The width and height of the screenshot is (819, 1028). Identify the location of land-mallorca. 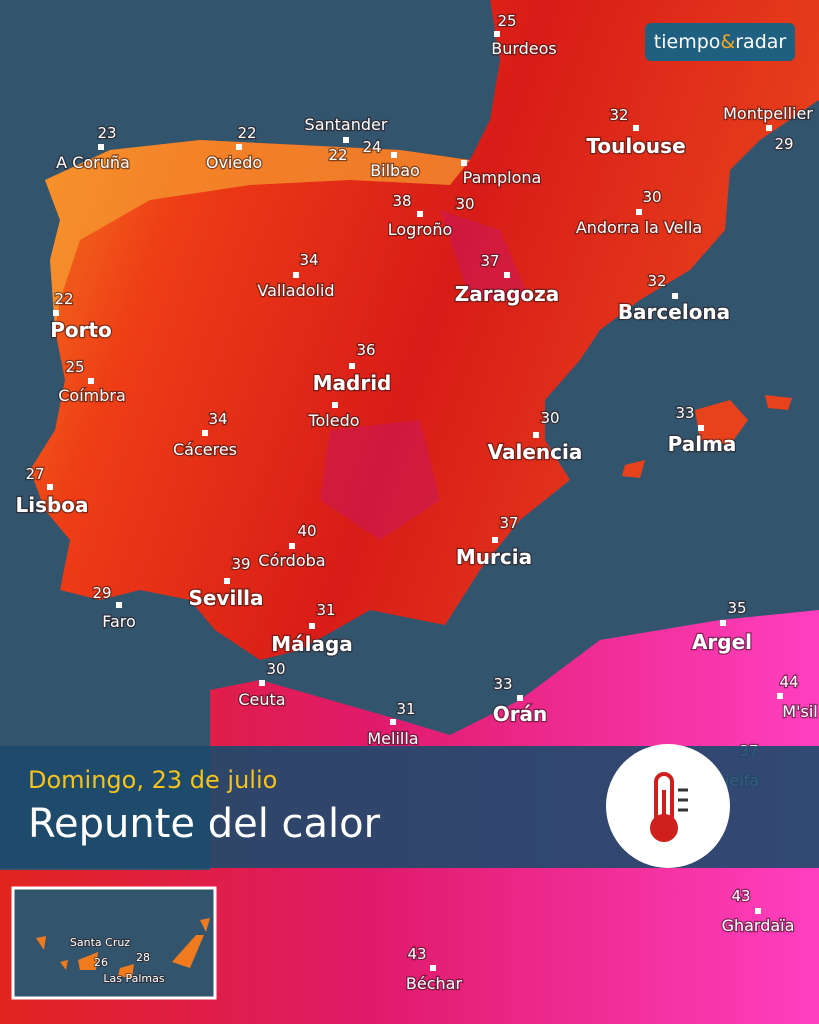
(707, 436).